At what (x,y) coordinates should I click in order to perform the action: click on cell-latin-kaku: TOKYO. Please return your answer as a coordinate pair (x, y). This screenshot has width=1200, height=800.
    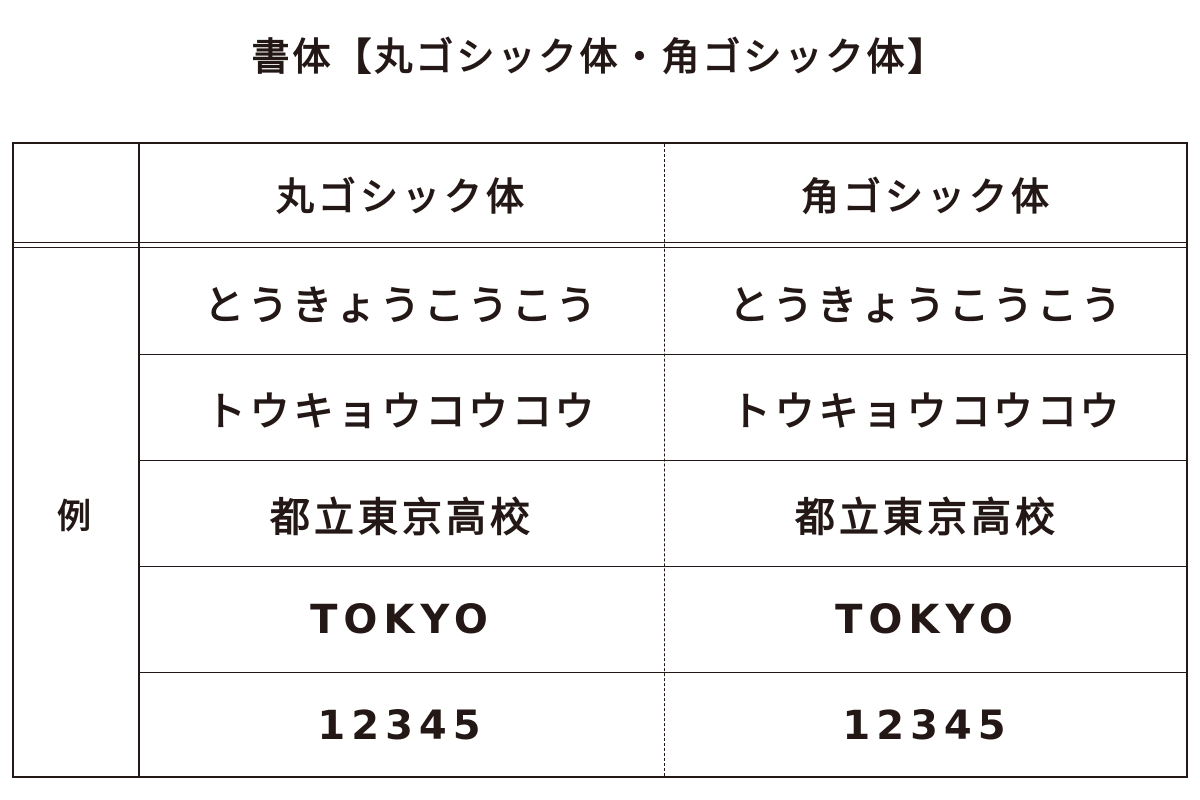
    Looking at the image, I should click on (927, 619).